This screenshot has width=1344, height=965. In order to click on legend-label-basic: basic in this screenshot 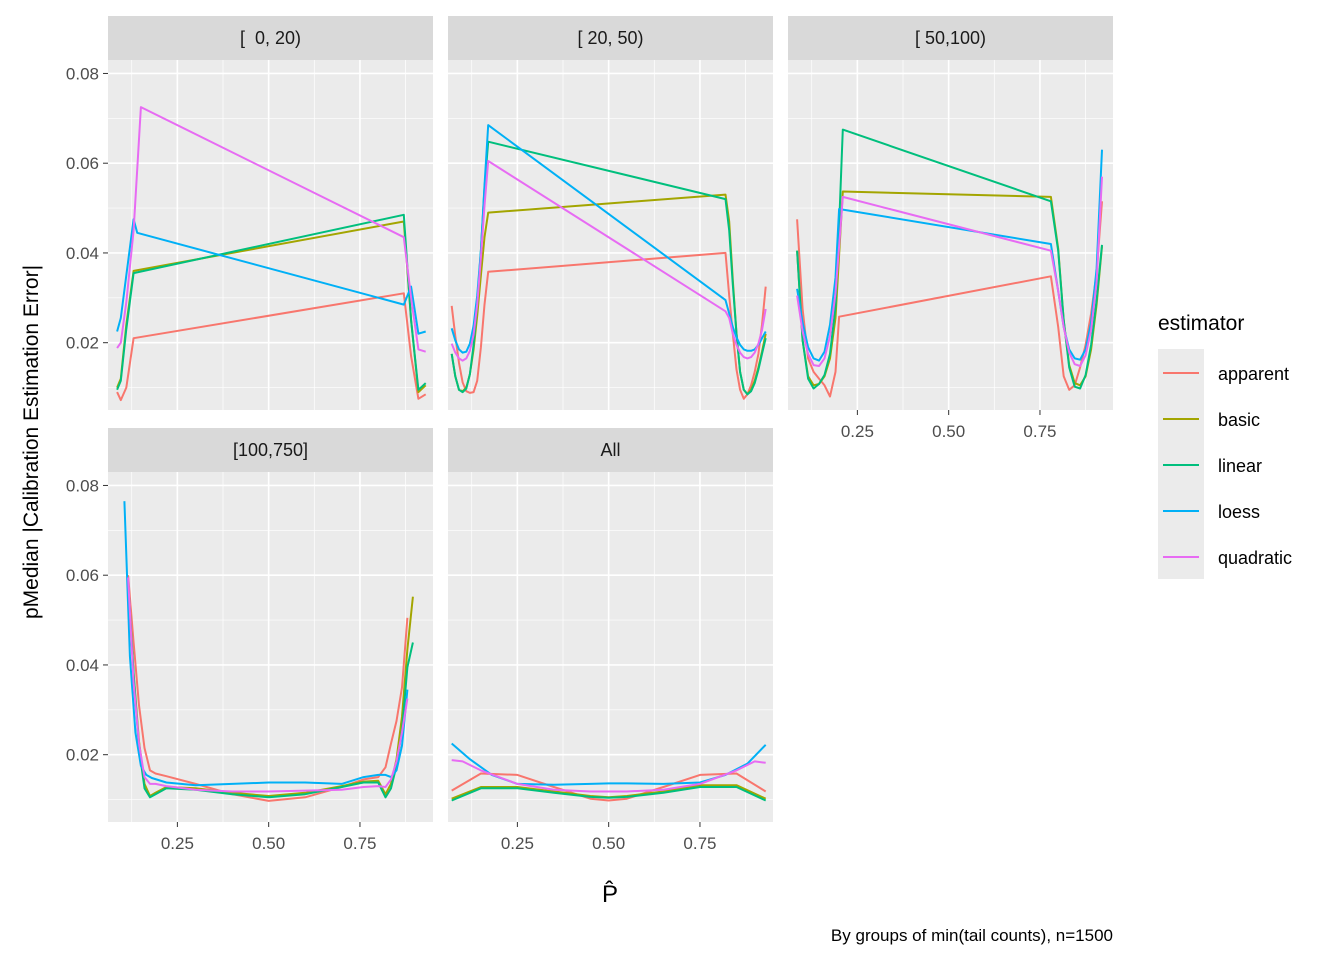, I will do `click(1239, 420)`.